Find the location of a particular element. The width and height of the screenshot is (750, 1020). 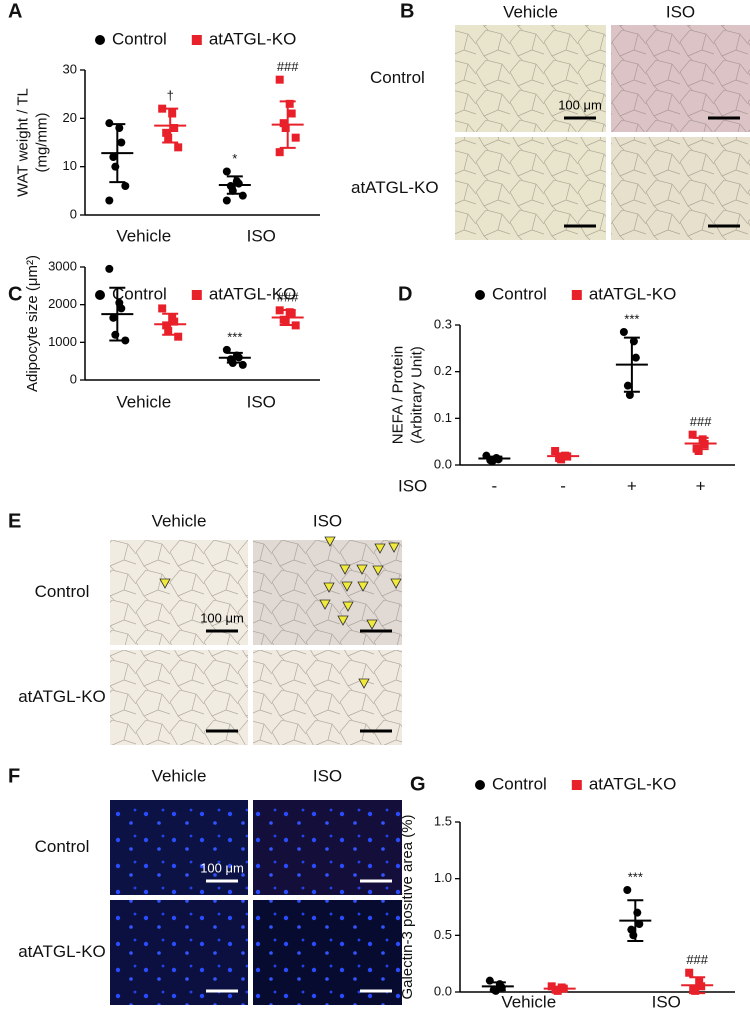

y-tick-label: 1.0 is located at coordinates (443, 877).